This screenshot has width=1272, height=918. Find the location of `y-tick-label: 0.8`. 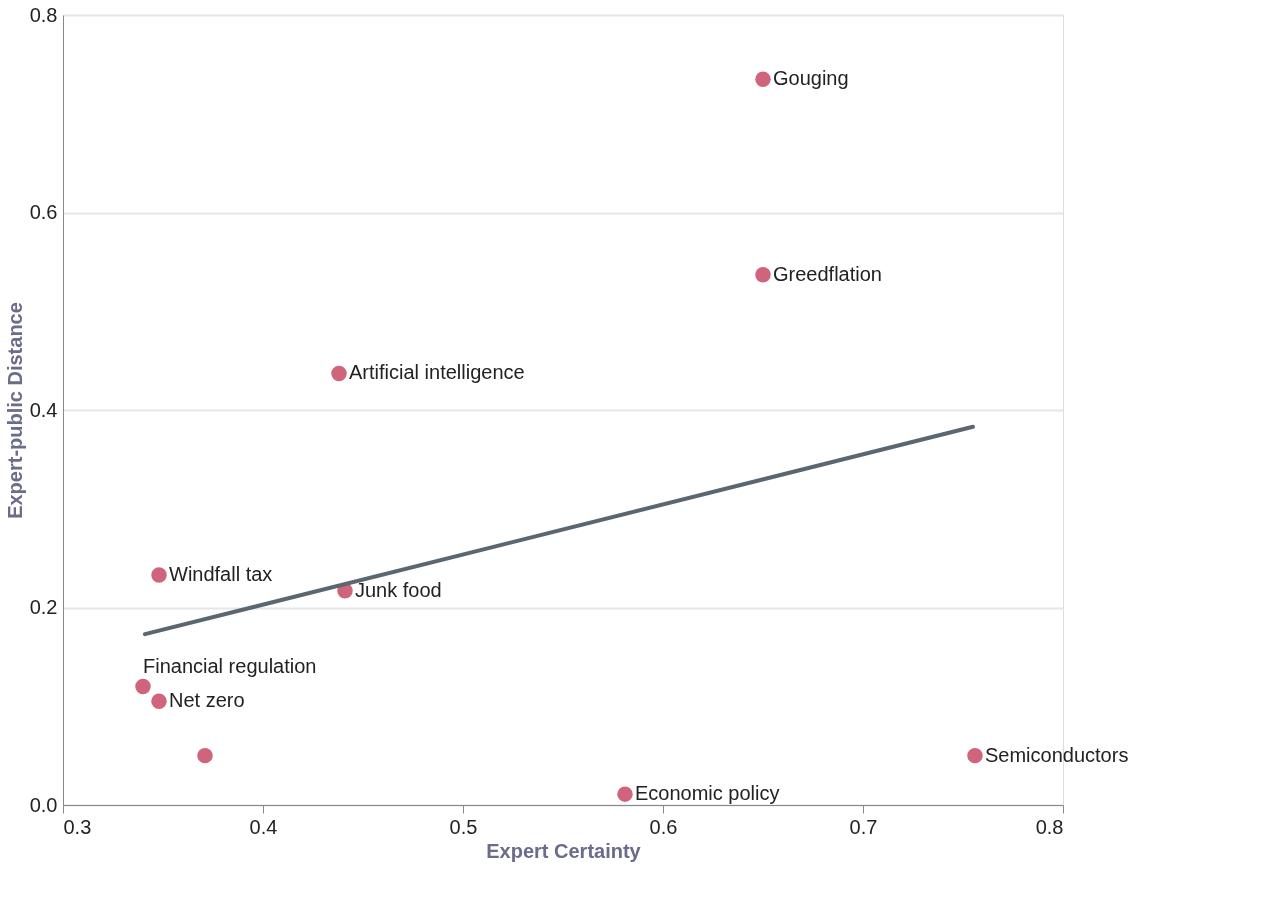

y-tick-label: 0.8 is located at coordinates (43, 14).